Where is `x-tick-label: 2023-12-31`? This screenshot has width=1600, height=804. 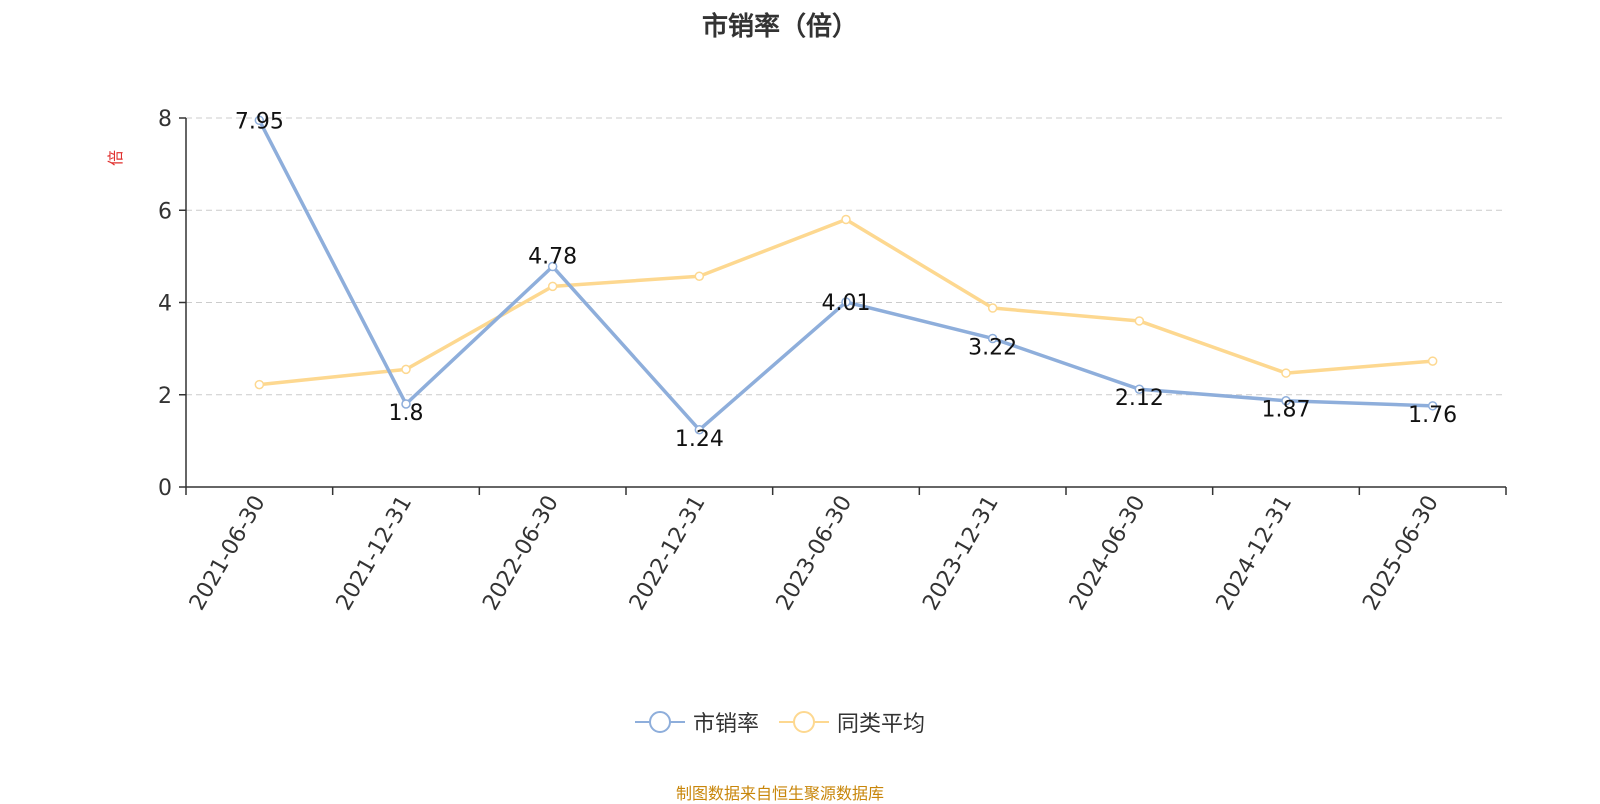 x-tick-label: 2023-12-31 is located at coordinates (961, 553).